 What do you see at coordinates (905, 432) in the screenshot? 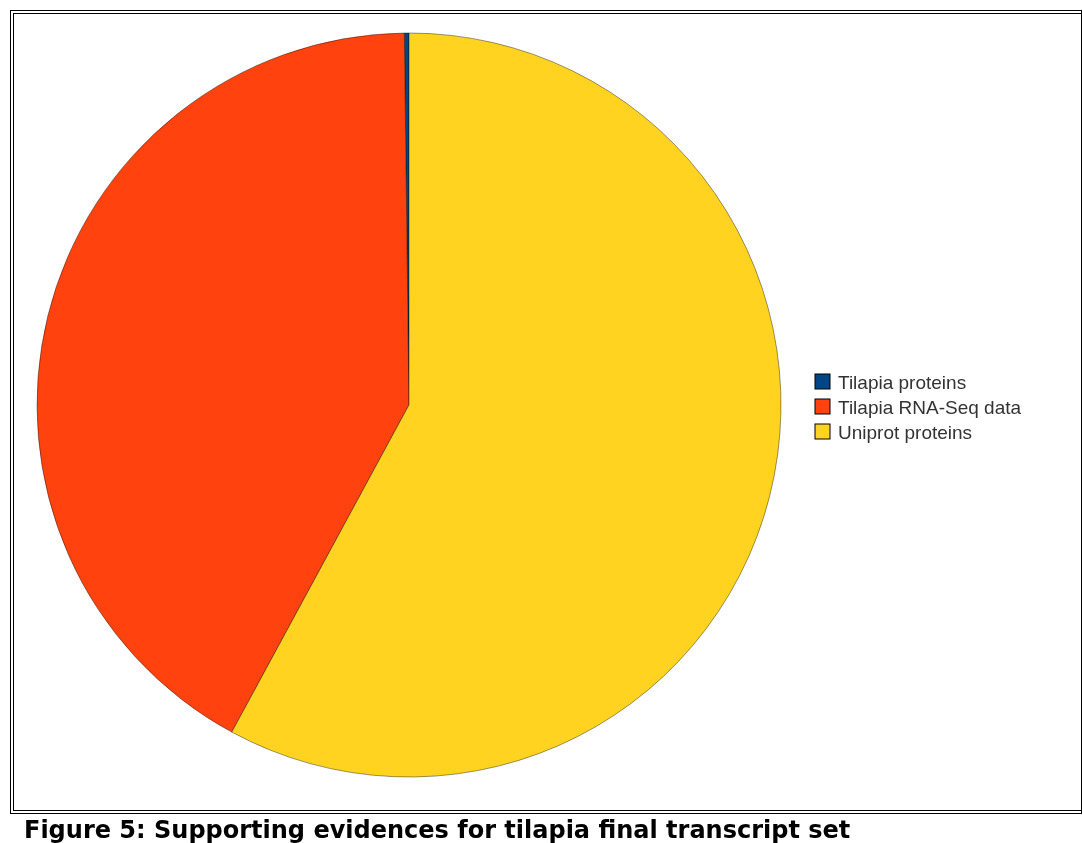
I see `legend-label: Uniprot proteins` at bounding box center [905, 432].